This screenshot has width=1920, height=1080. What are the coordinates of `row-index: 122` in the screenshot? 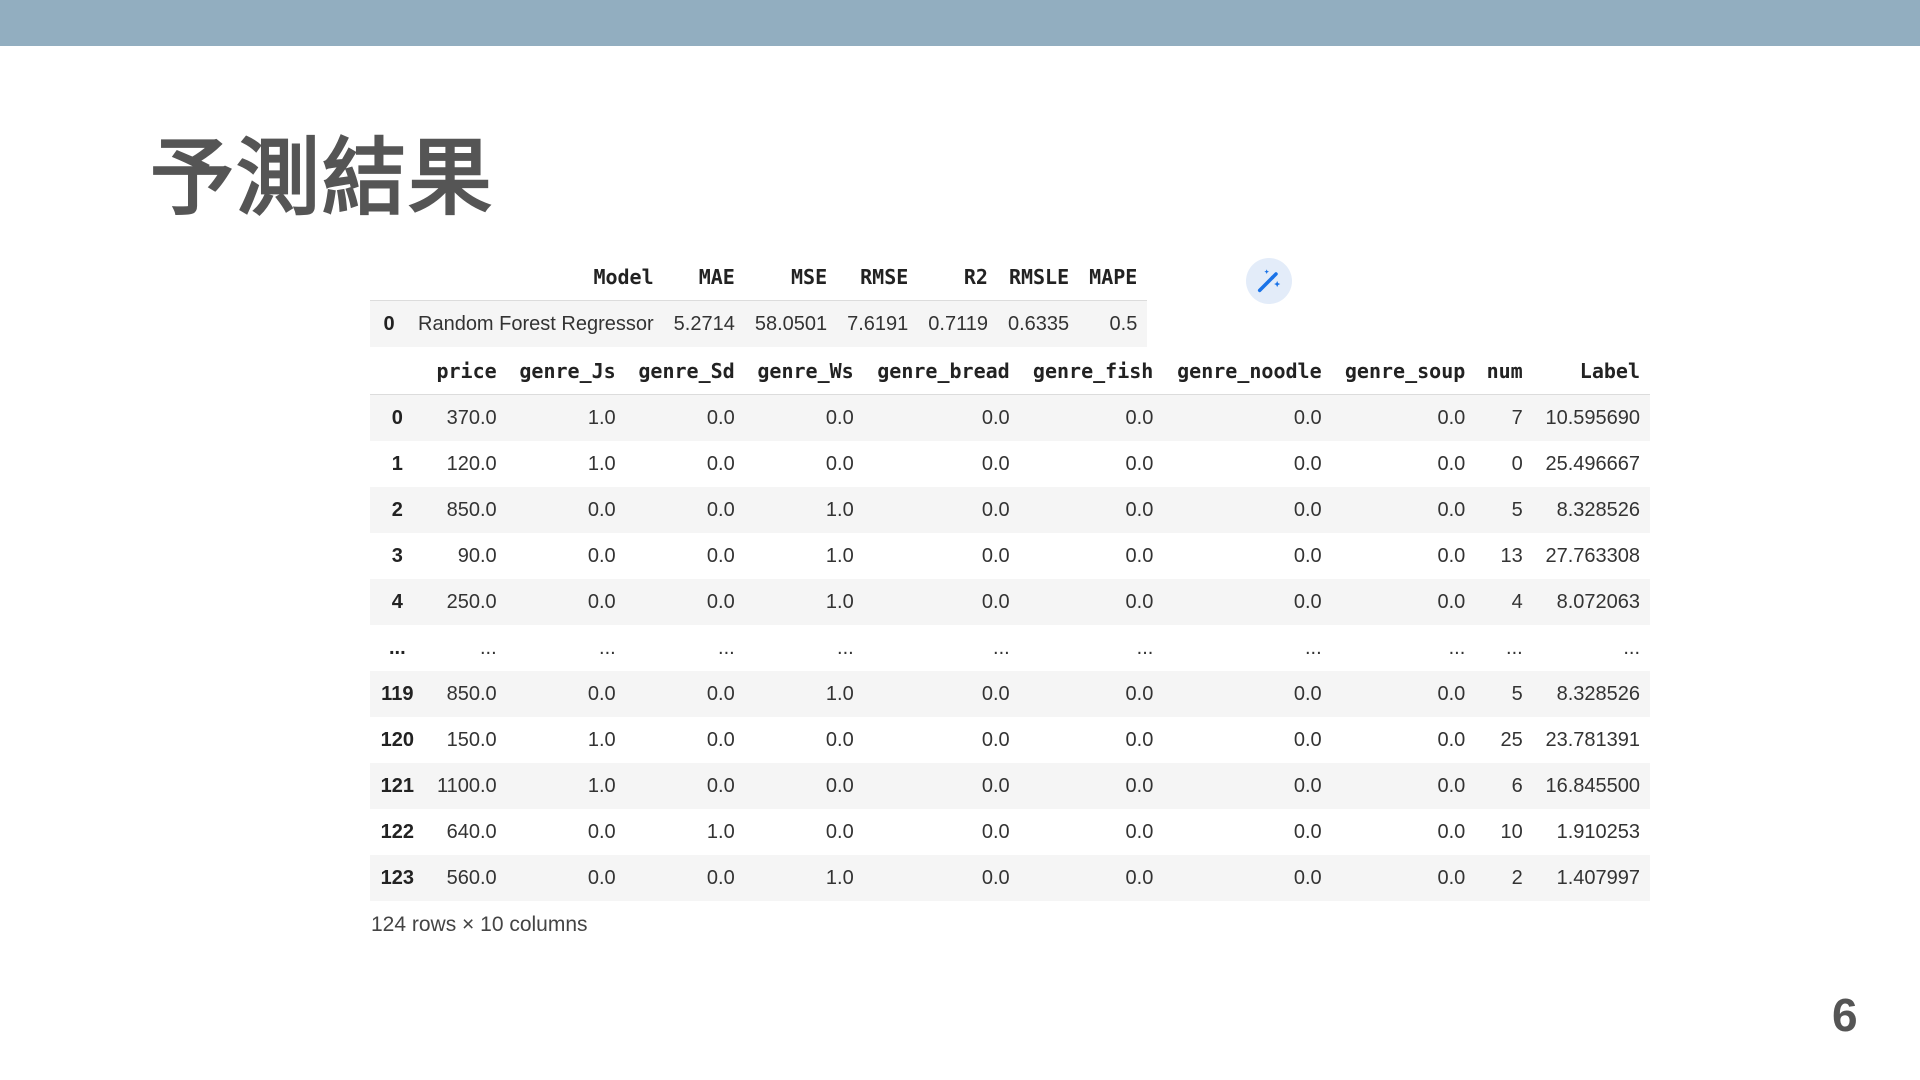 It's located at (397, 831).